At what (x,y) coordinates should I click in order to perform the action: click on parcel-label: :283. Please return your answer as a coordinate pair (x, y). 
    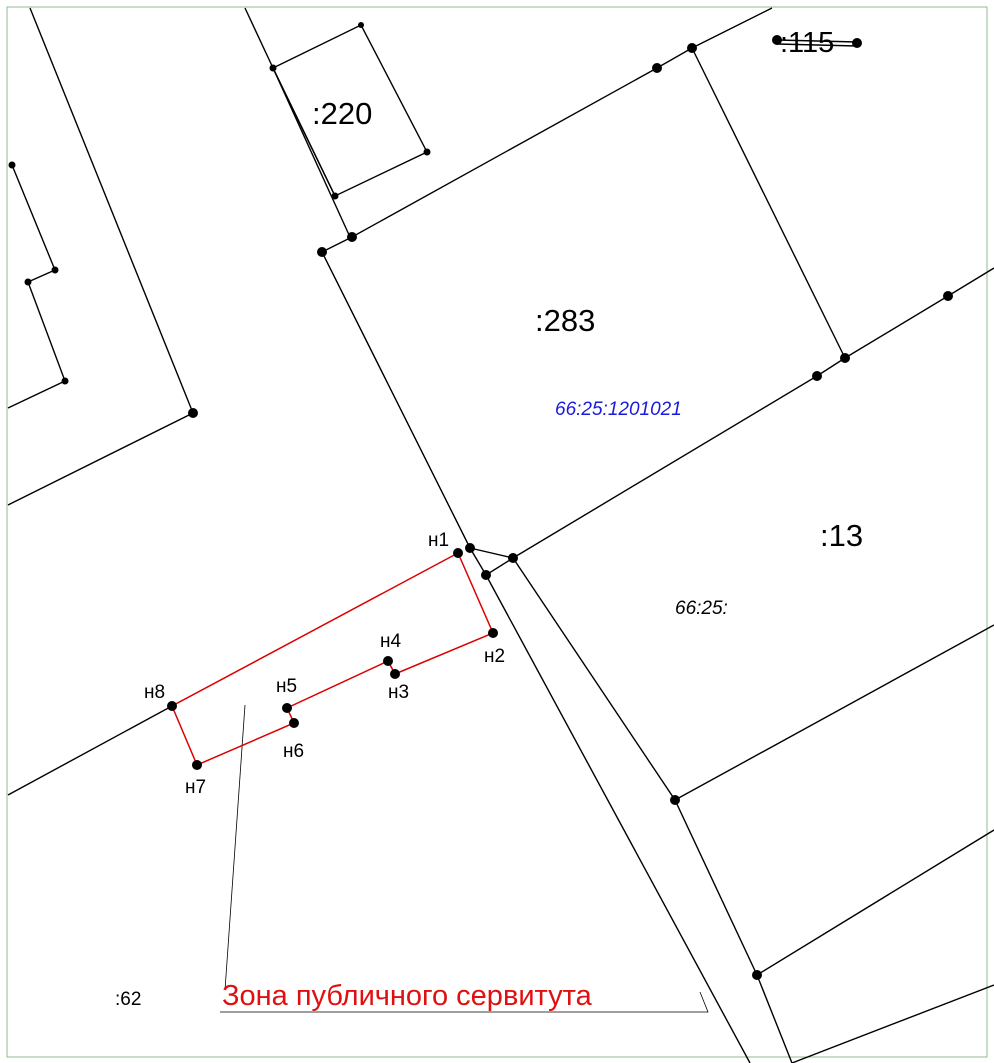
    Looking at the image, I should click on (565, 320).